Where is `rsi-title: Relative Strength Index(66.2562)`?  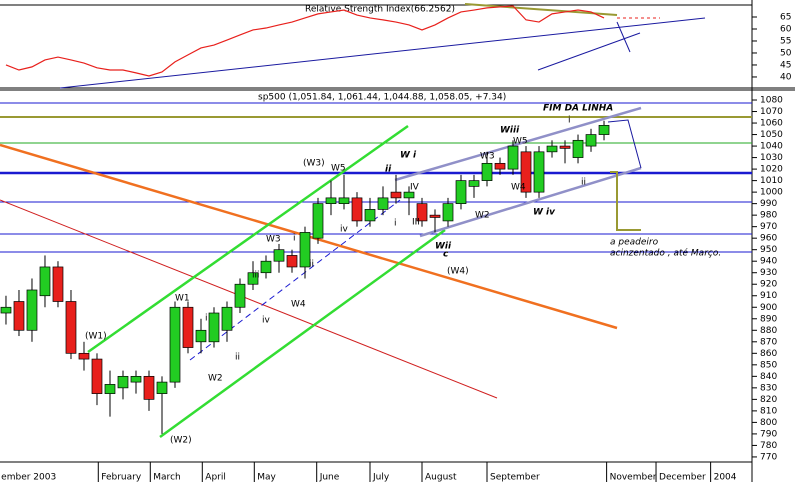 rsi-title: Relative Strength Index(66.2562) is located at coordinates (380, 10).